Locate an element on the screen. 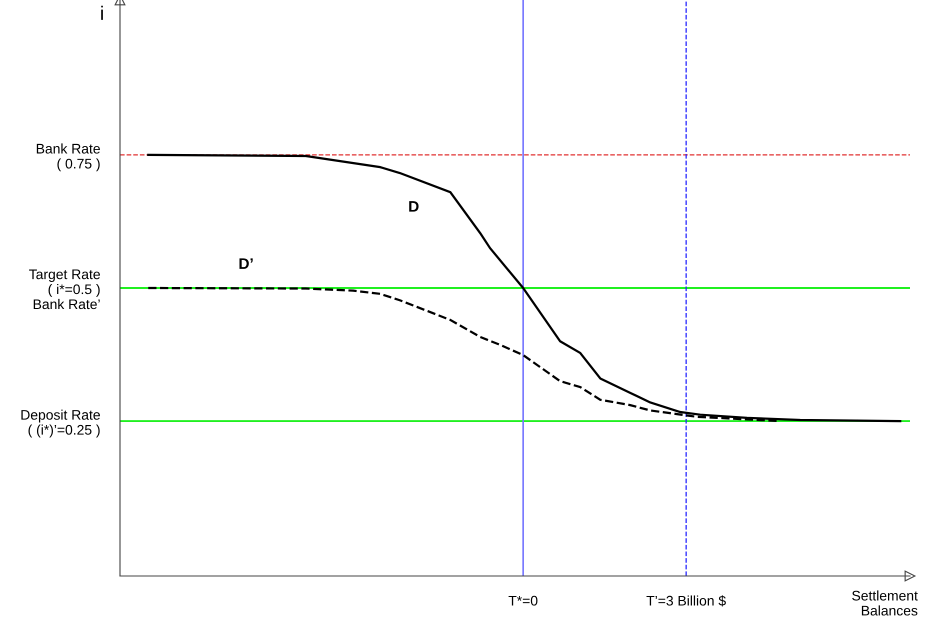 The width and height of the screenshot is (934, 617). series-label: D is located at coordinates (414, 206).